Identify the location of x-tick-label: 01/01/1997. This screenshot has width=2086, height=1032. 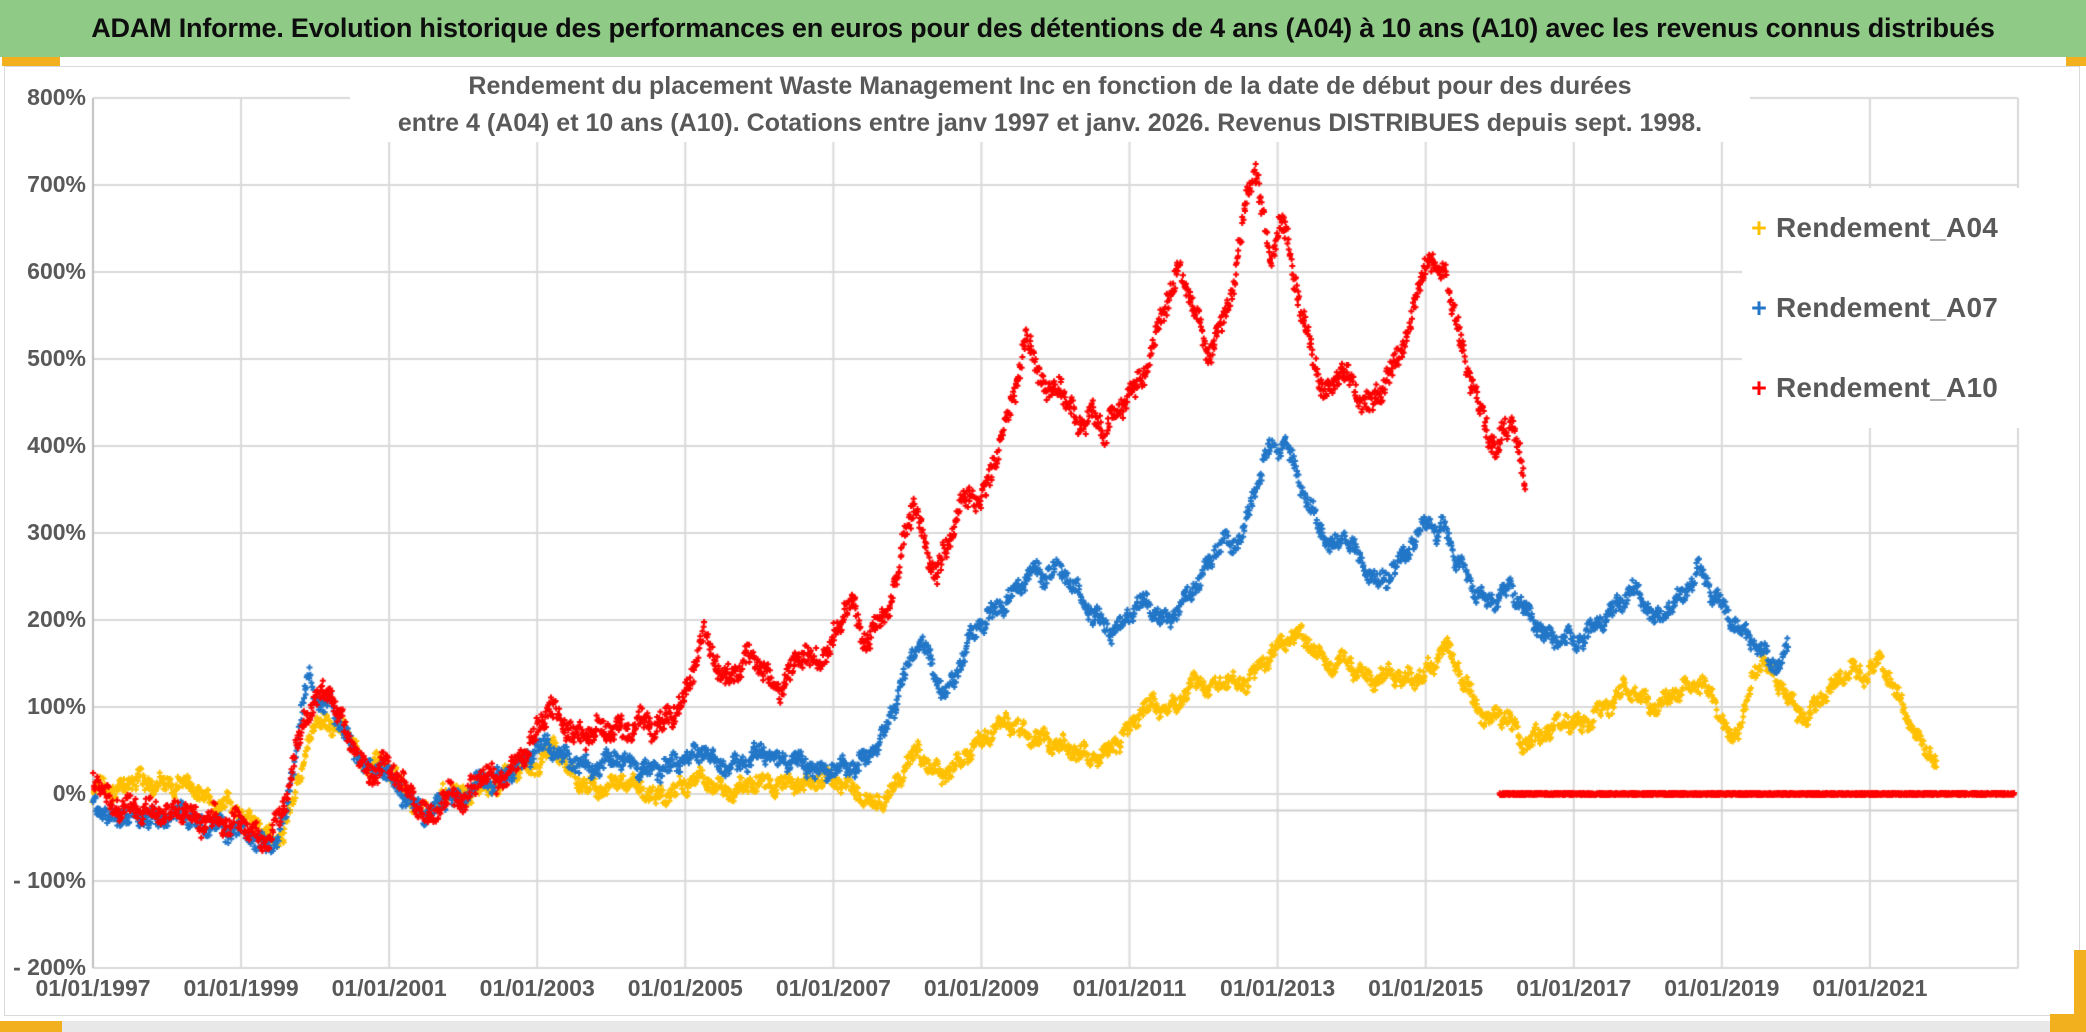
(93, 988).